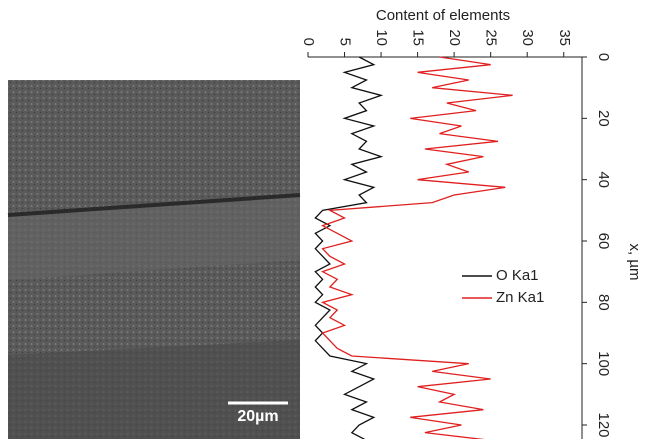 The image size is (646, 444). What do you see at coordinates (527, 37) in the screenshot?
I see `value-tick-label: 30` at bounding box center [527, 37].